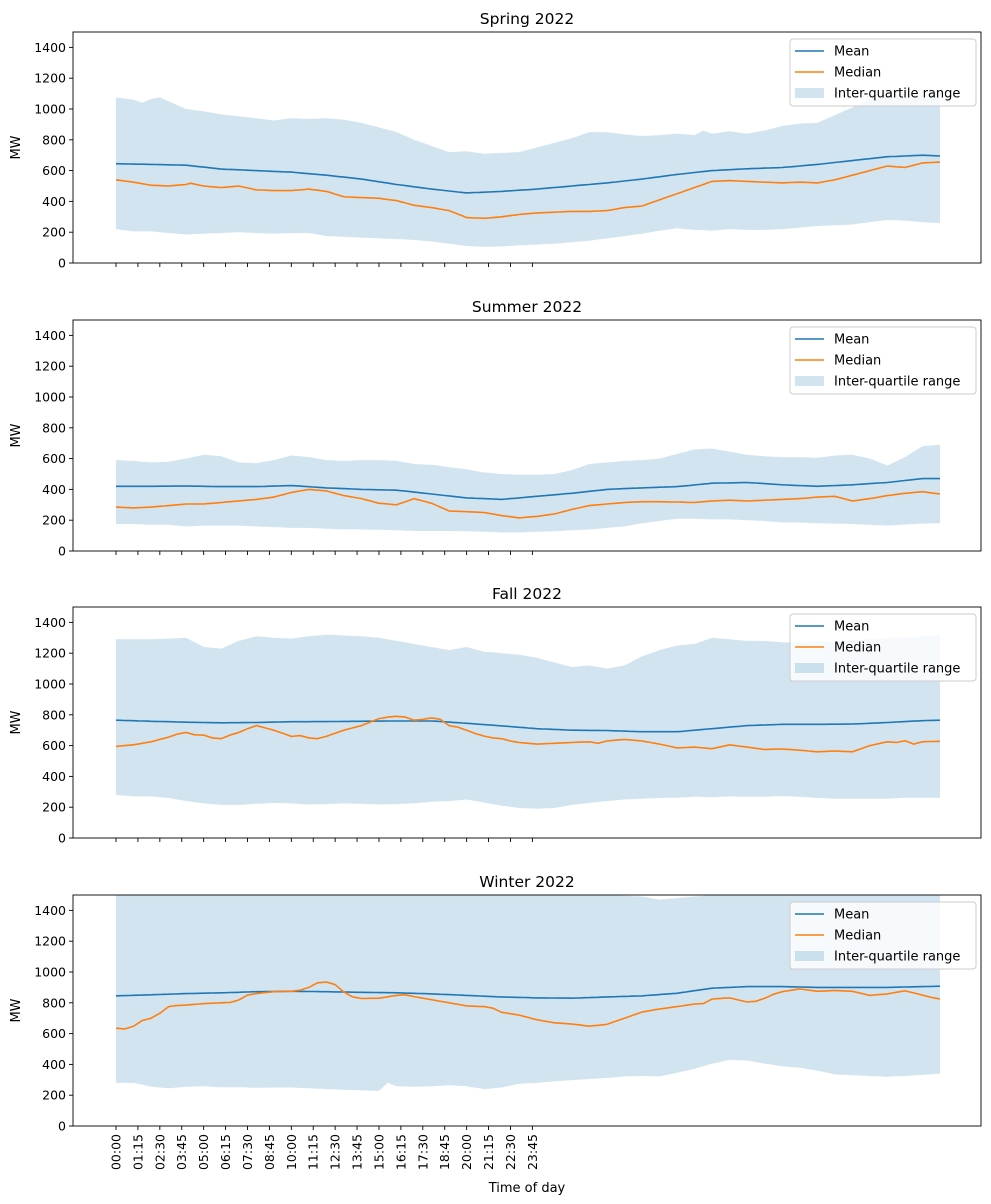  I want to click on x-tick-label: 15:00, so click(378, 1152).